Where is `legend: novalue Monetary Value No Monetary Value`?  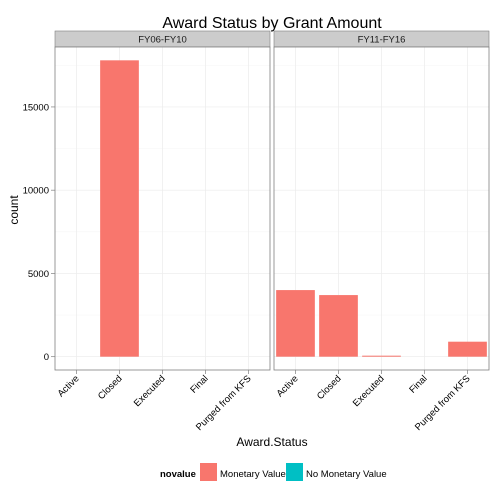 legend: novalue Monetary Value No Monetary Value is located at coordinates (273, 472).